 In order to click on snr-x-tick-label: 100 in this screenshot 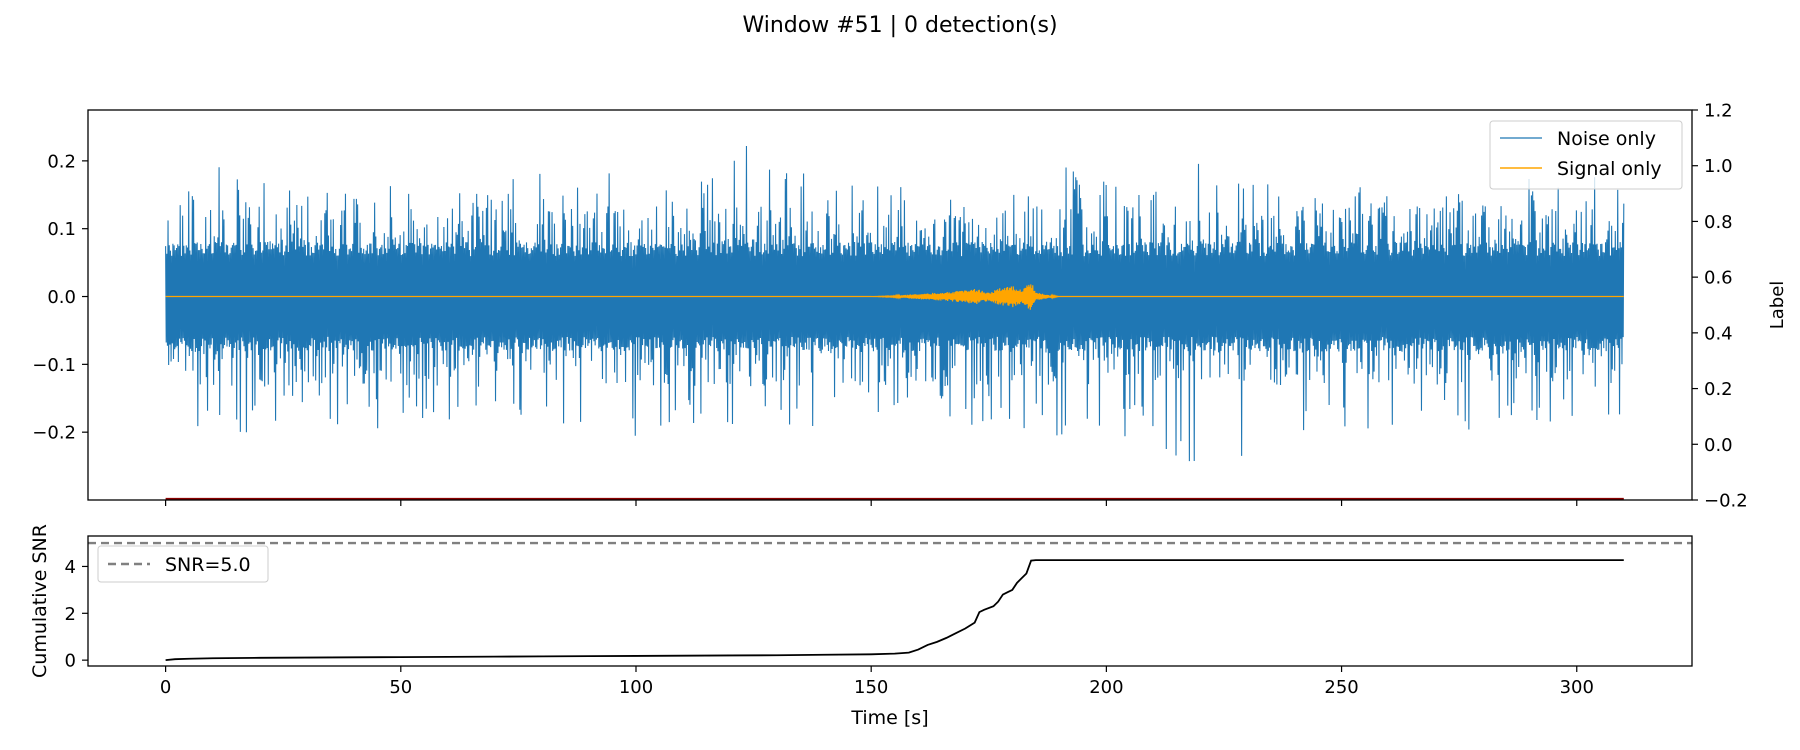, I will do `click(636, 687)`.